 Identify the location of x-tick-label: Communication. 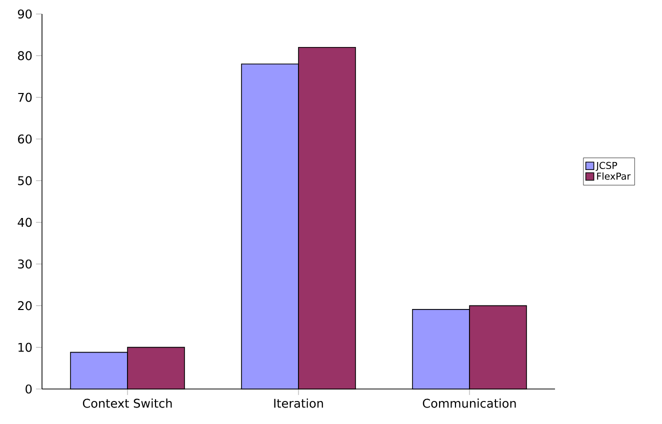
(469, 403).